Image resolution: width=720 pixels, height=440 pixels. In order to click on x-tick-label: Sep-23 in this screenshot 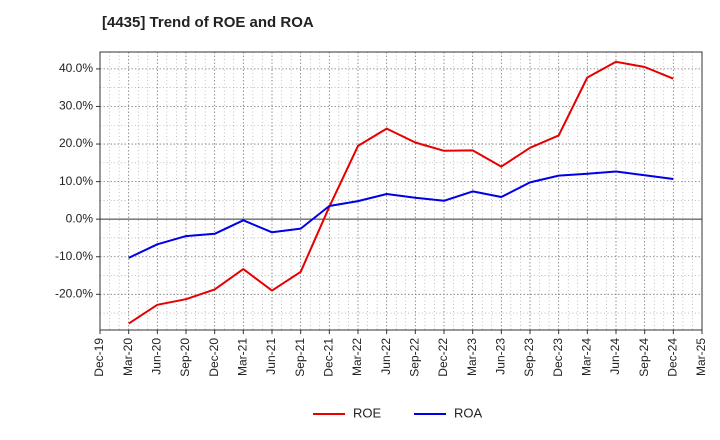, I will do `click(529, 357)`.